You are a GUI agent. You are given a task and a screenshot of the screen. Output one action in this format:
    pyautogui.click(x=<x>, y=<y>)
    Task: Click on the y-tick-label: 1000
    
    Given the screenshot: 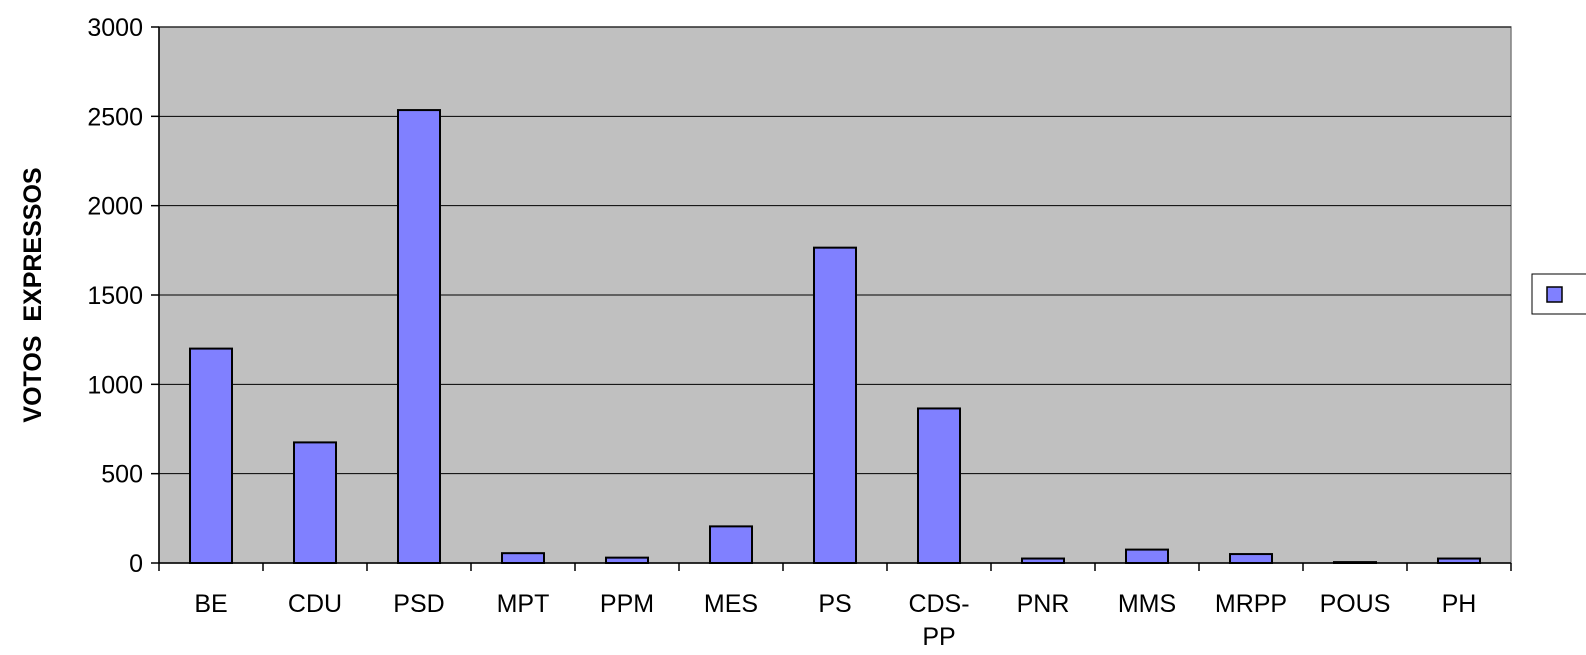 What is the action you would take?
    pyautogui.click(x=115, y=385)
    